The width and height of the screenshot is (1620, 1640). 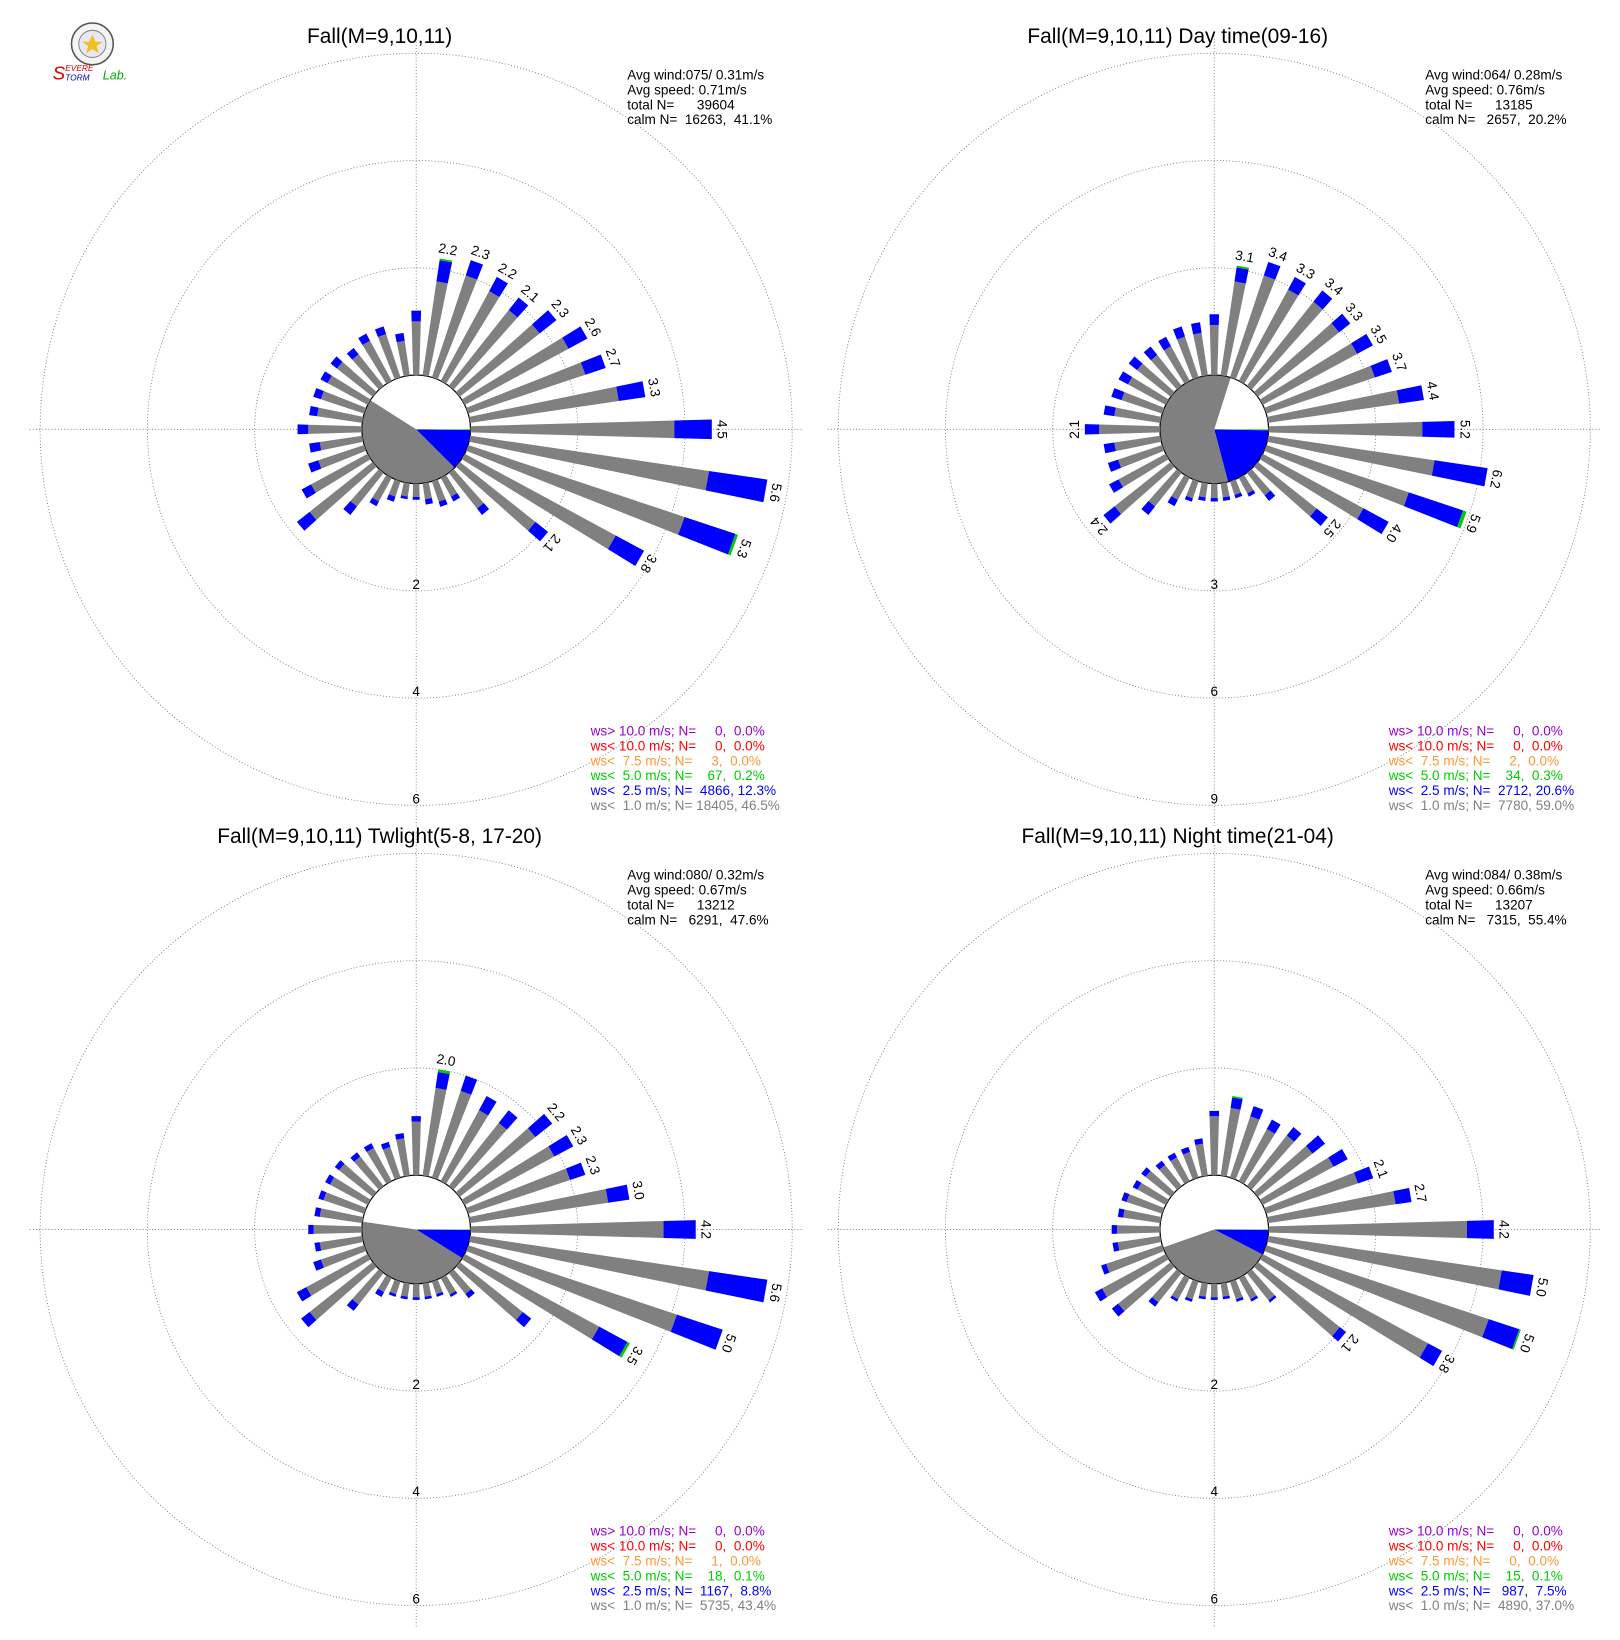 I want to click on ring-label: 6, so click(x=1214, y=691).